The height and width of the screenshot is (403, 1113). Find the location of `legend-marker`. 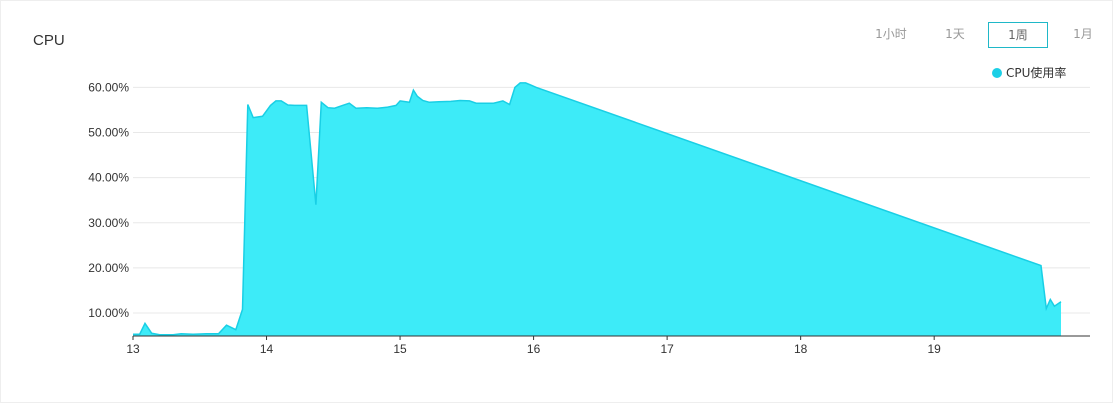

legend-marker is located at coordinates (997, 72).